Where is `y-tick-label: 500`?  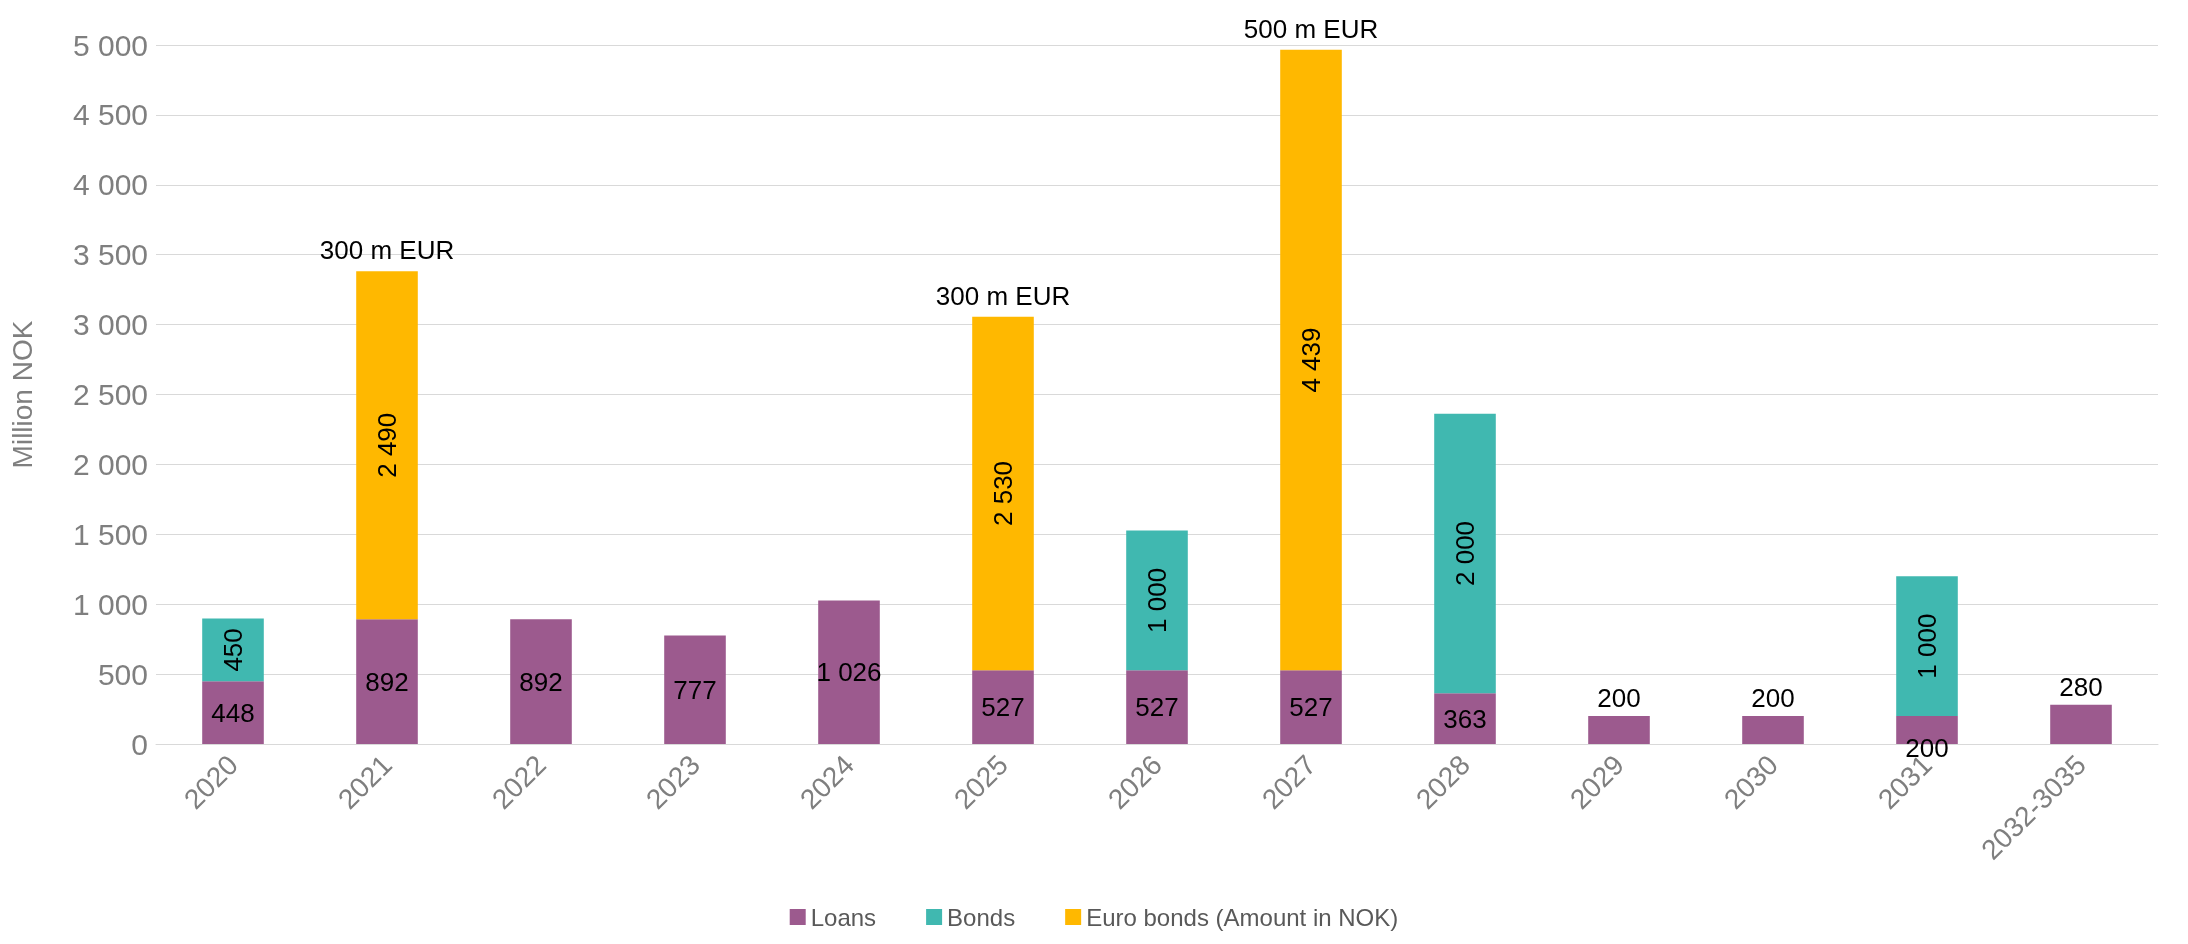 y-tick-label: 500 is located at coordinates (122, 674).